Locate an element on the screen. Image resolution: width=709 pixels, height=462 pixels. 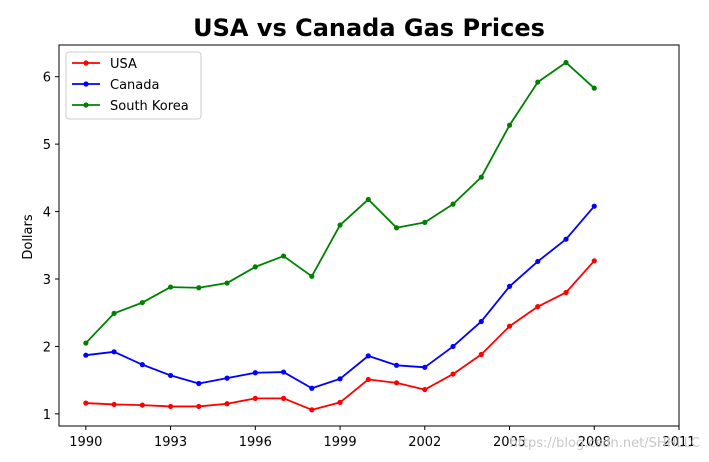
legend-label-south-korea: South Korea is located at coordinates (149, 106).